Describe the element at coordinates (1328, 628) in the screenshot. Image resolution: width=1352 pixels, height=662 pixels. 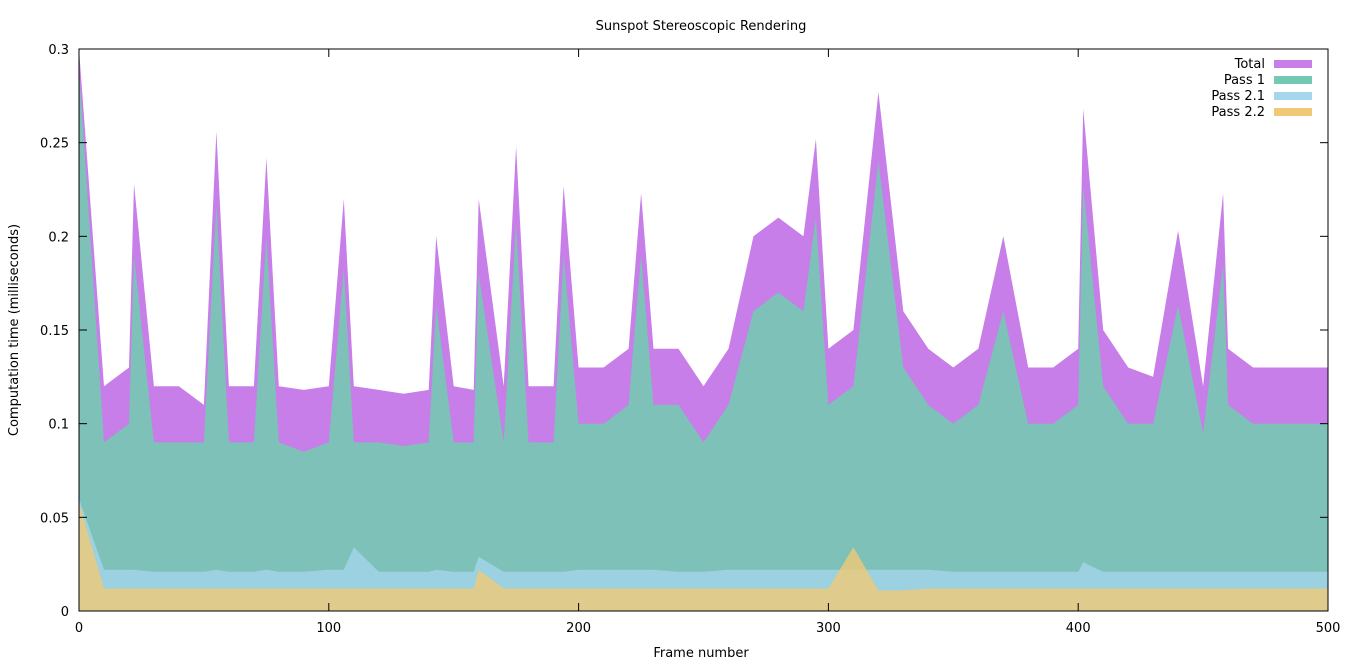
I see `x-tick-label: 500` at that location.